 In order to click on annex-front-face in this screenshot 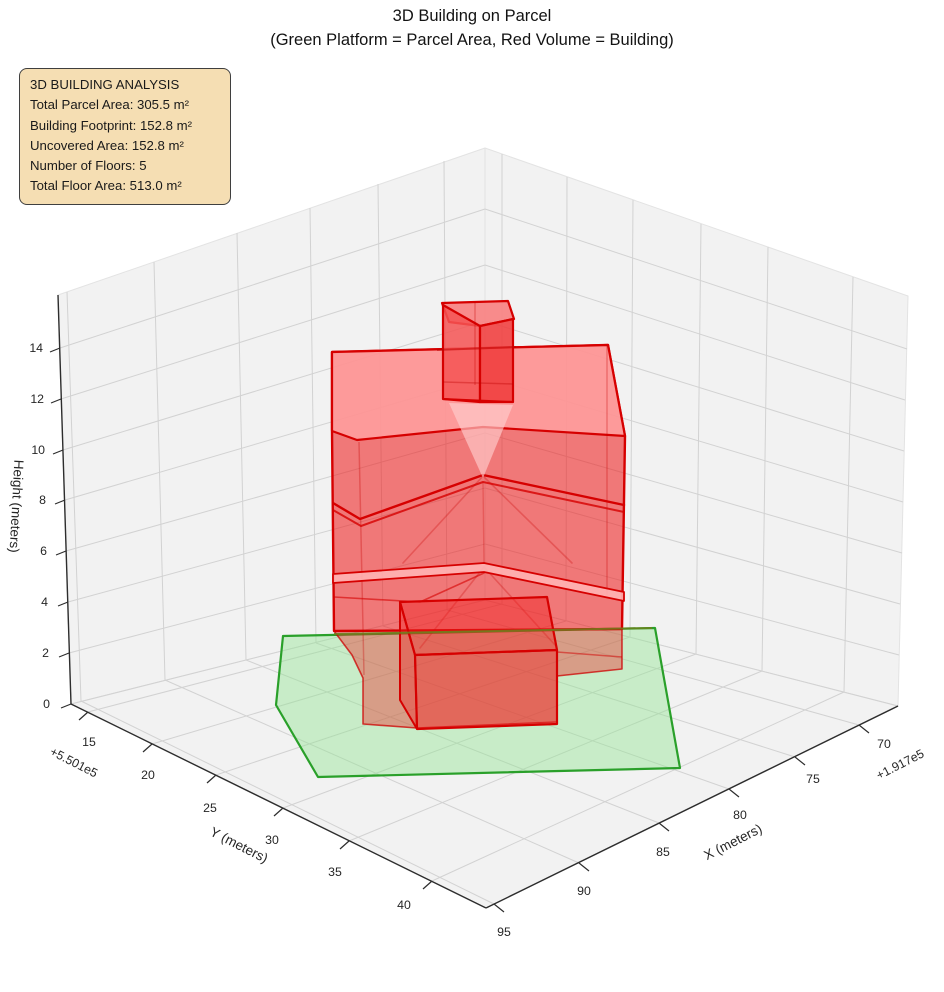, I will do `click(486, 689)`.